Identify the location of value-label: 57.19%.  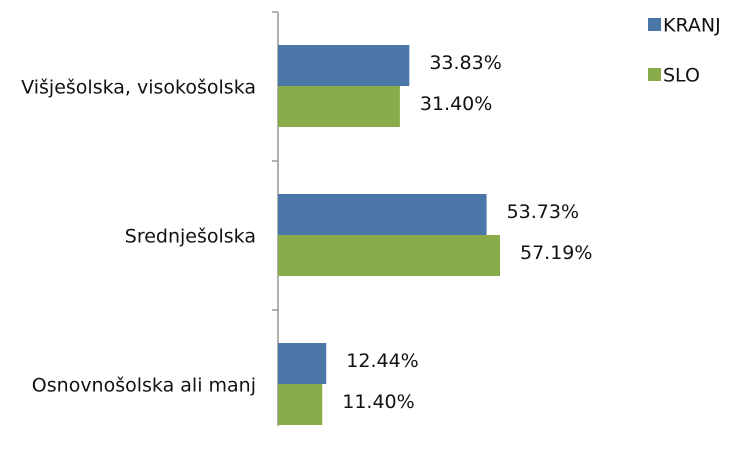
(556, 253).